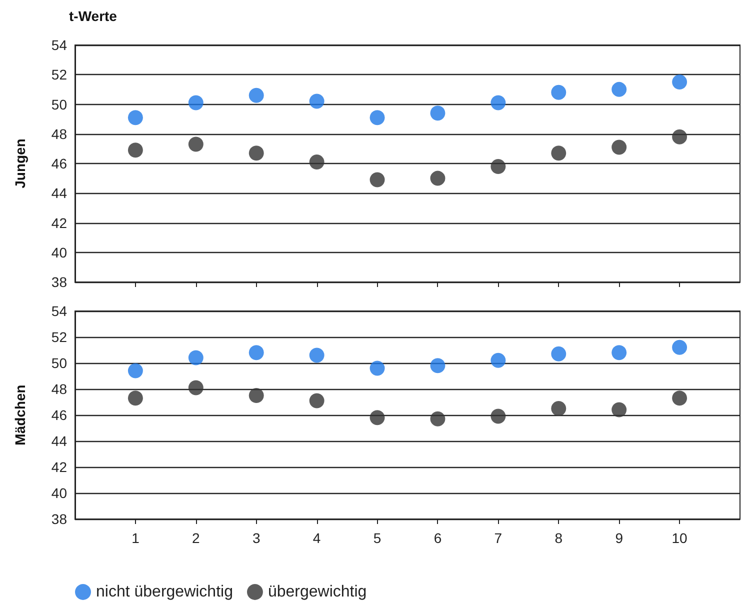 This screenshot has height=613, width=754. Describe the element at coordinates (377, 538) in the screenshot. I see `x-tick-label: 5` at that location.